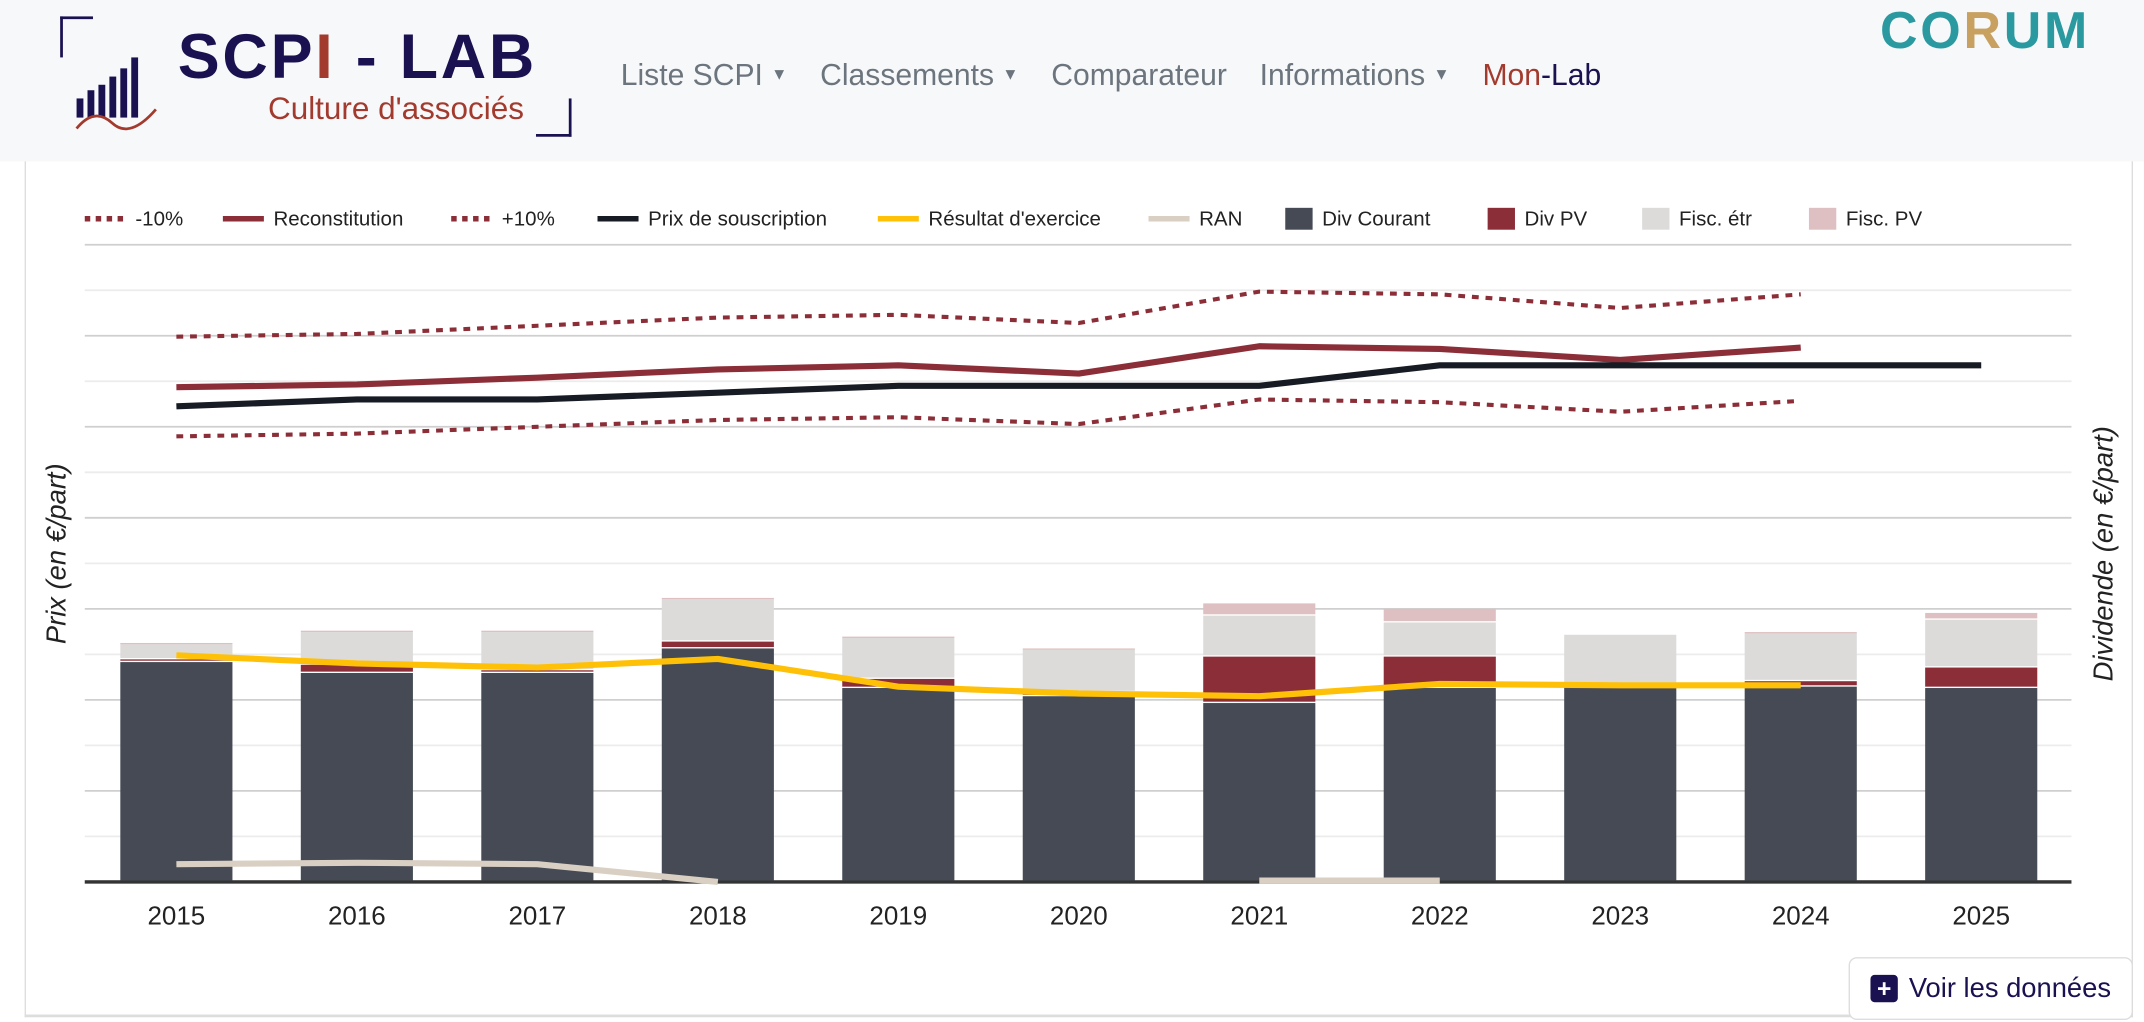  I want to click on bar-chart-logo-icon, so click(116, 94).